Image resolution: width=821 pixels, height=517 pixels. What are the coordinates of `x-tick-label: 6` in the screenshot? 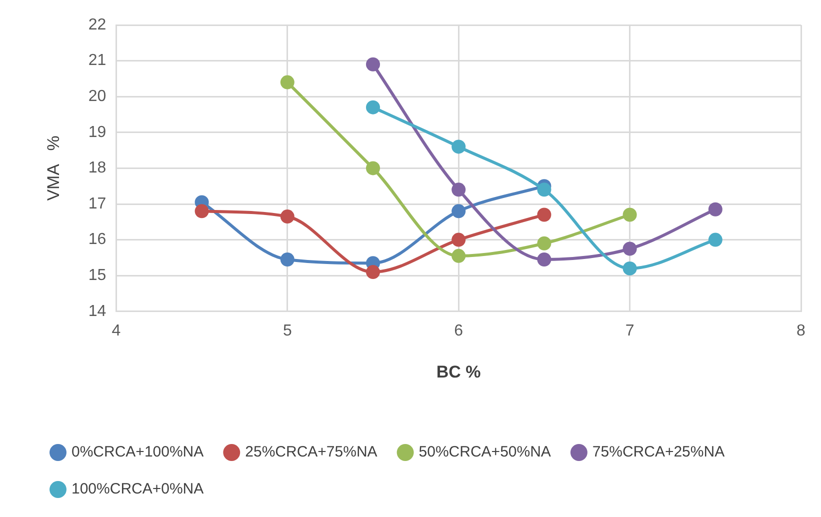 It's located at (459, 331).